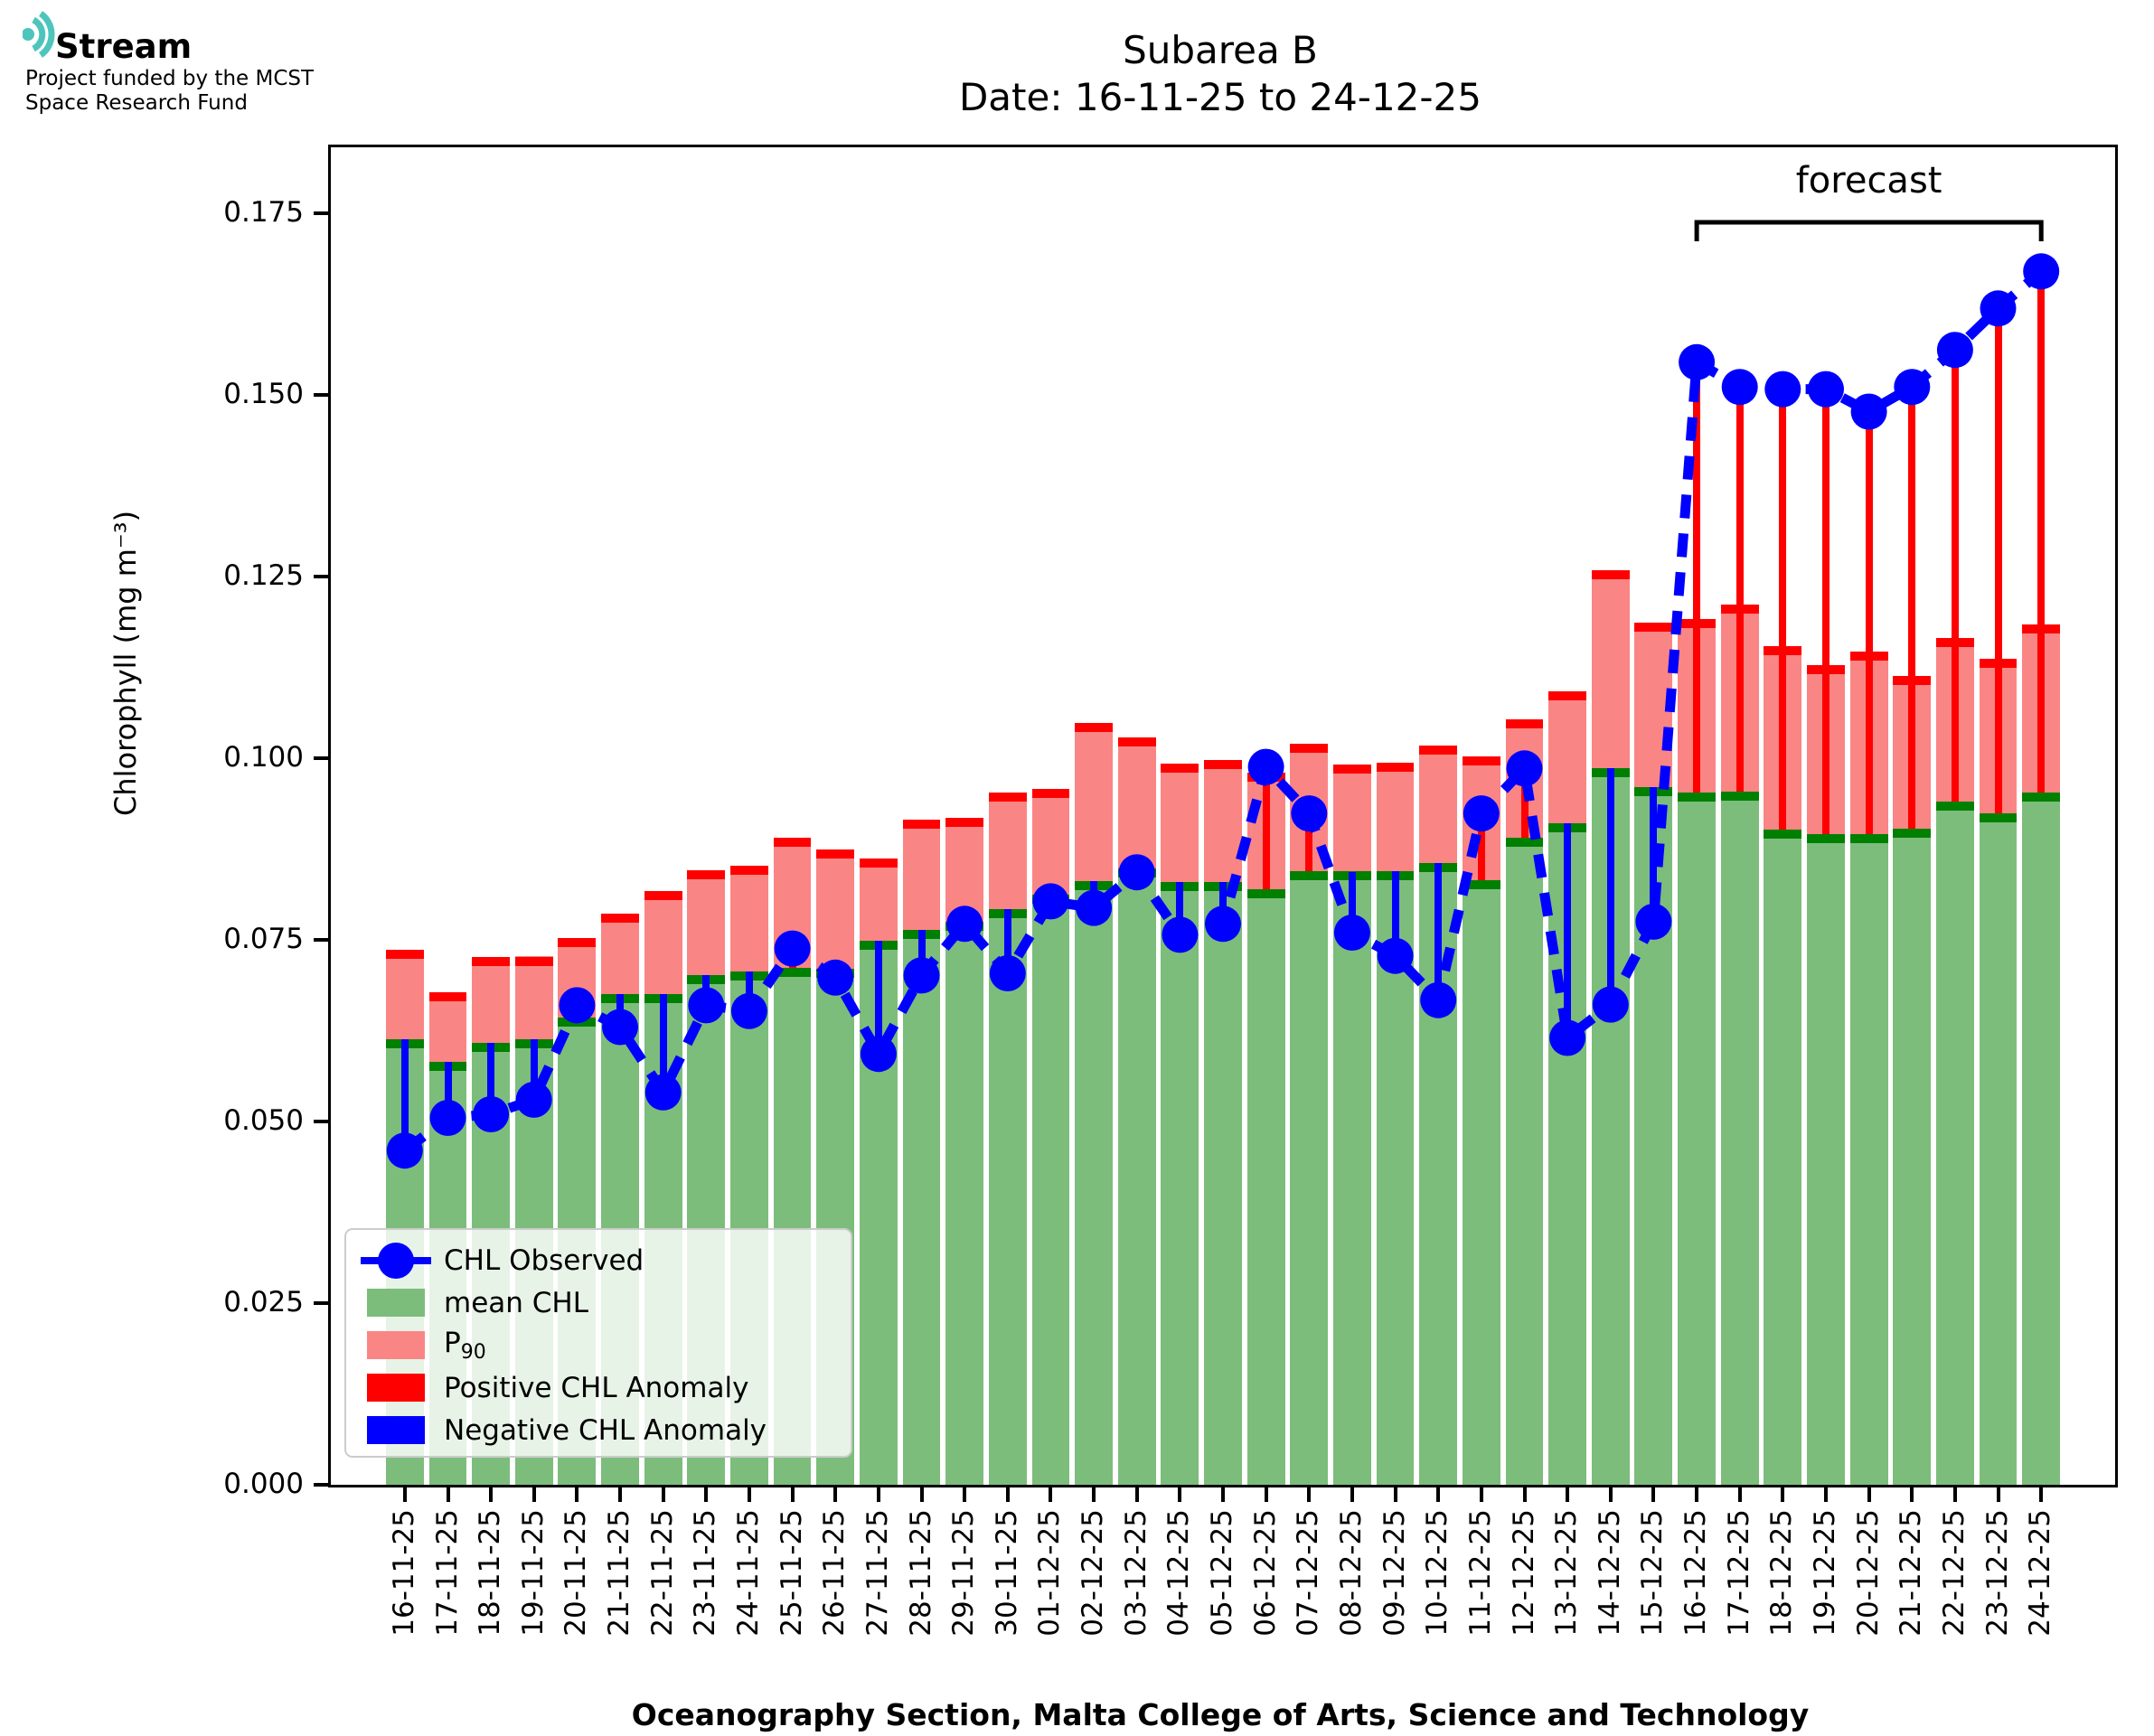 This screenshot has height=1736, width=2154. What do you see at coordinates (403, 1573) in the screenshot?
I see `x-tick-label: 16-11-25` at bounding box center [403, 1573].